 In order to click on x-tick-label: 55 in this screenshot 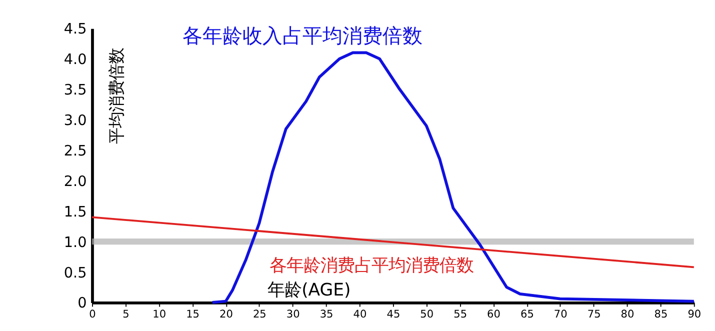, I will do `click(461, 314)`.